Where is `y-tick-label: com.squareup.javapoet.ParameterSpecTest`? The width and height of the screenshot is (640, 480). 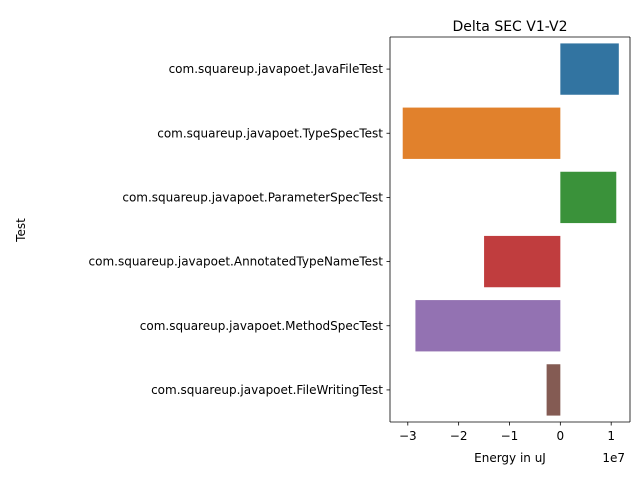 y-tick-label: com.squareup.javapoet.ParameterSpecTest is located at coordinates (252, 197).